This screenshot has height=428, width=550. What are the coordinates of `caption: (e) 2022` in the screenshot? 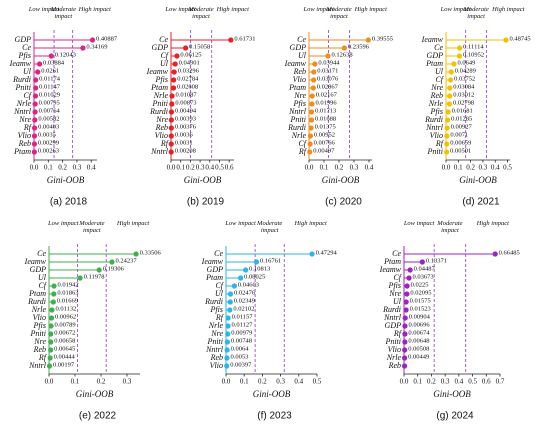 It's located at (98, 416).